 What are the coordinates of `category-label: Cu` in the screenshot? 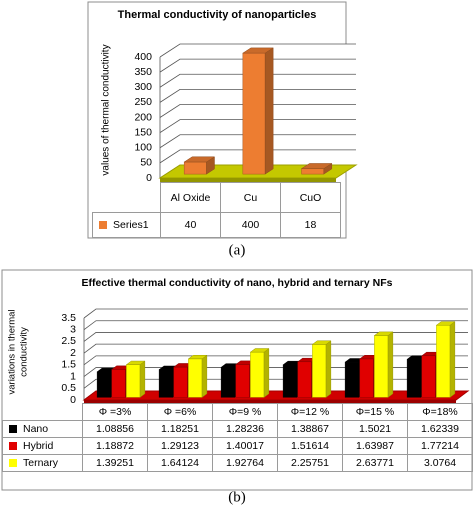 It's located at (250, 197).